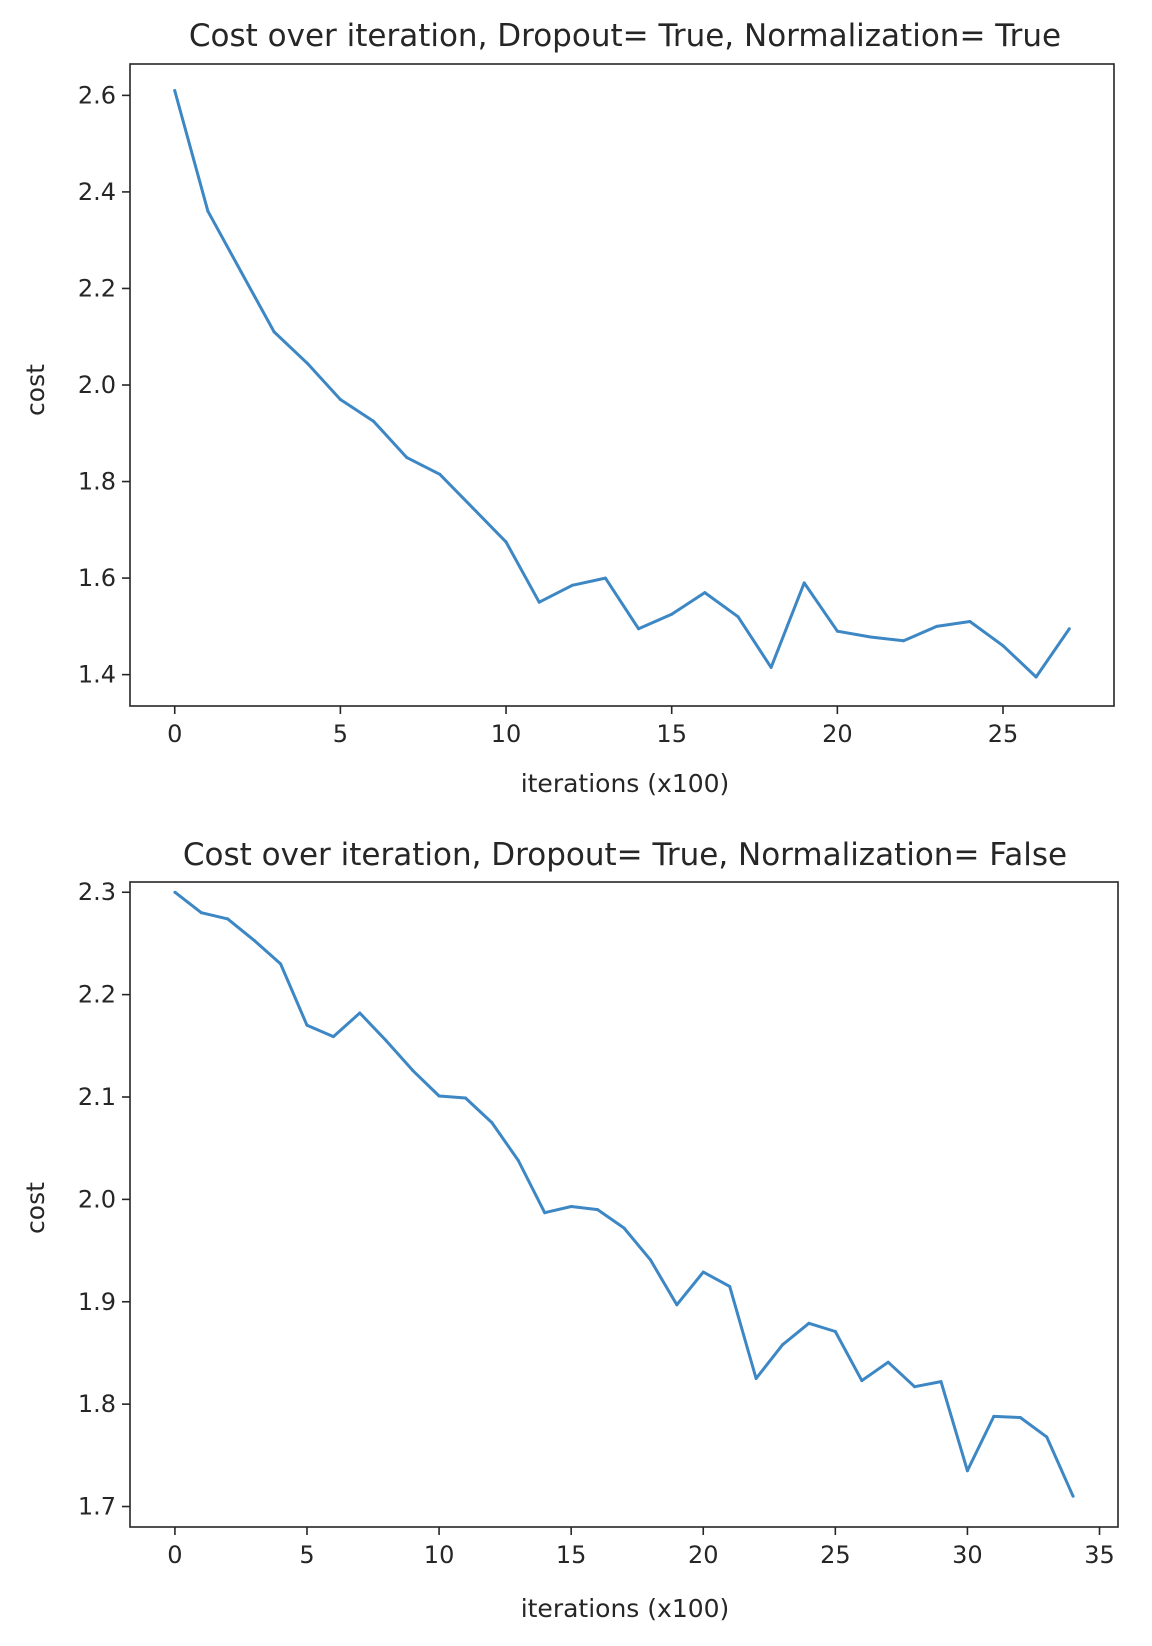  What do you see at coordinates (97, 1302) in the screenshot?
I see `chart-bottom-y-tick-label: 1.9` at bounding box center [97, 1302].